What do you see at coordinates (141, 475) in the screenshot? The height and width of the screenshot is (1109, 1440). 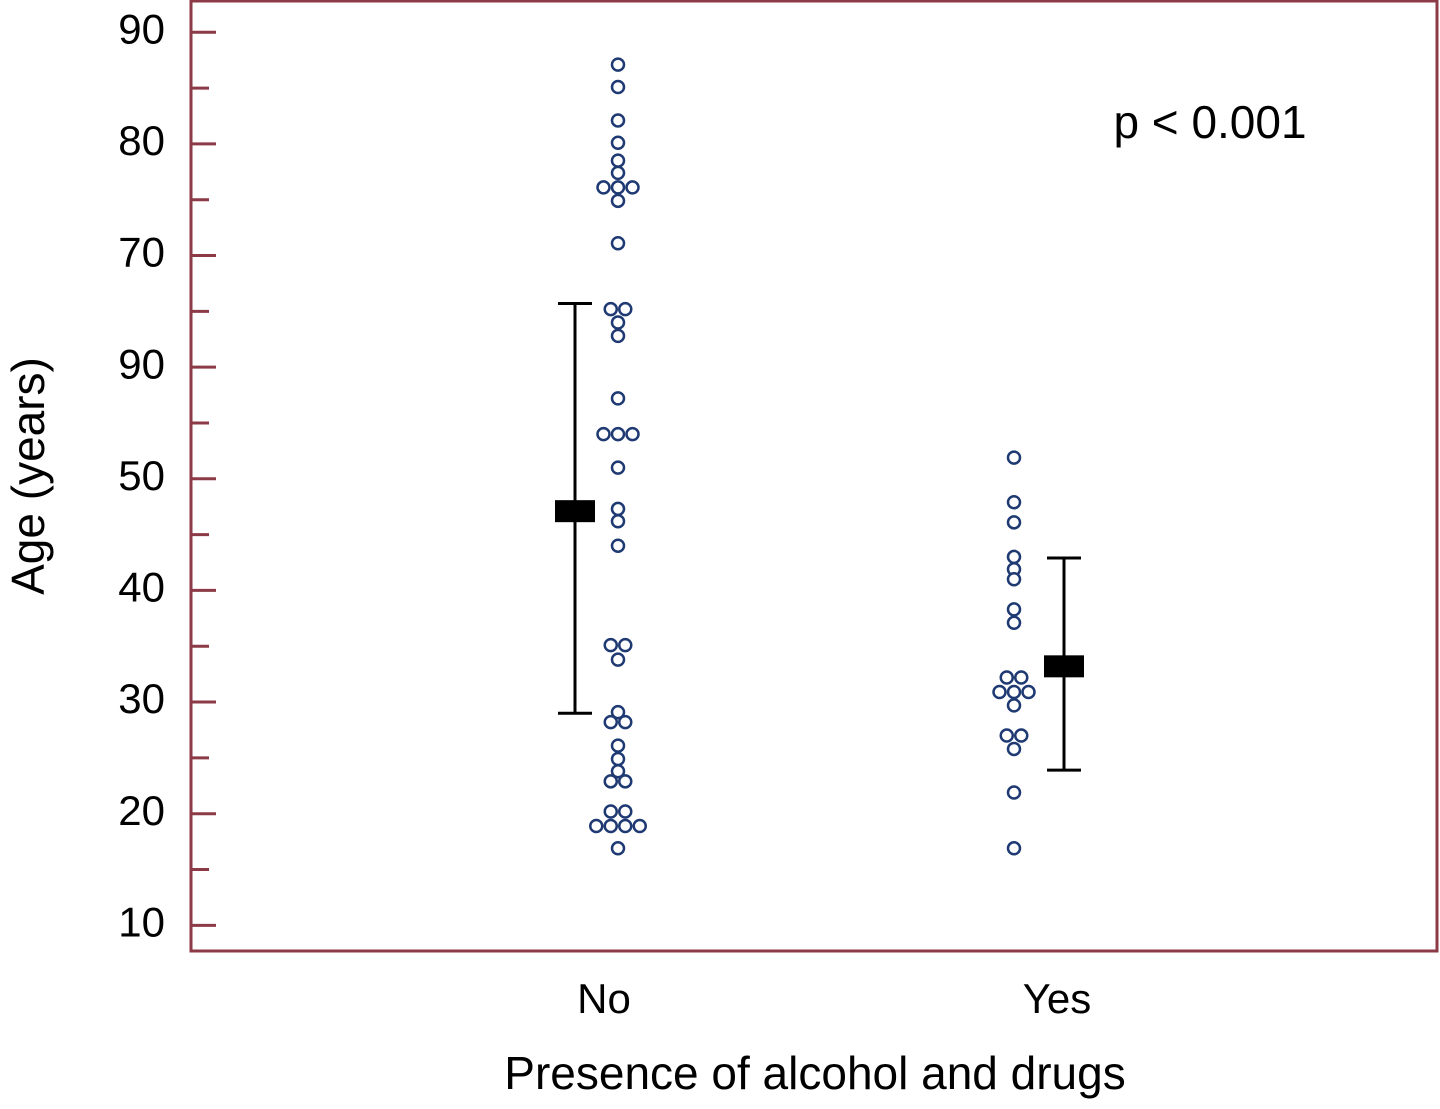 I see `y-tick-label: 50` at bounding box center [141, 475].